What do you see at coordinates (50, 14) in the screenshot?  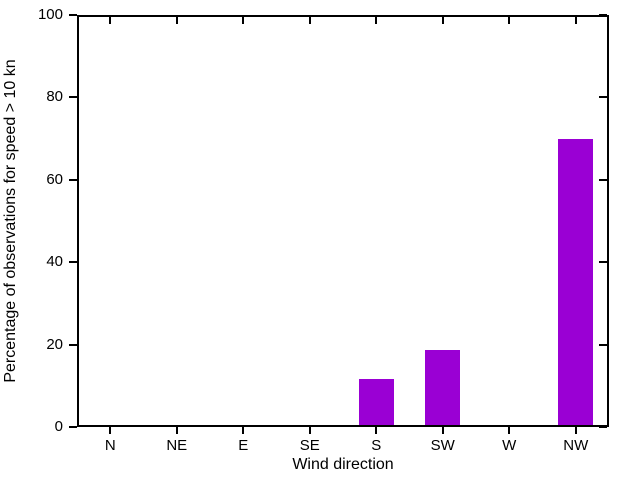 I see `y-tick-label: 100` at bounding box center [50, 14].